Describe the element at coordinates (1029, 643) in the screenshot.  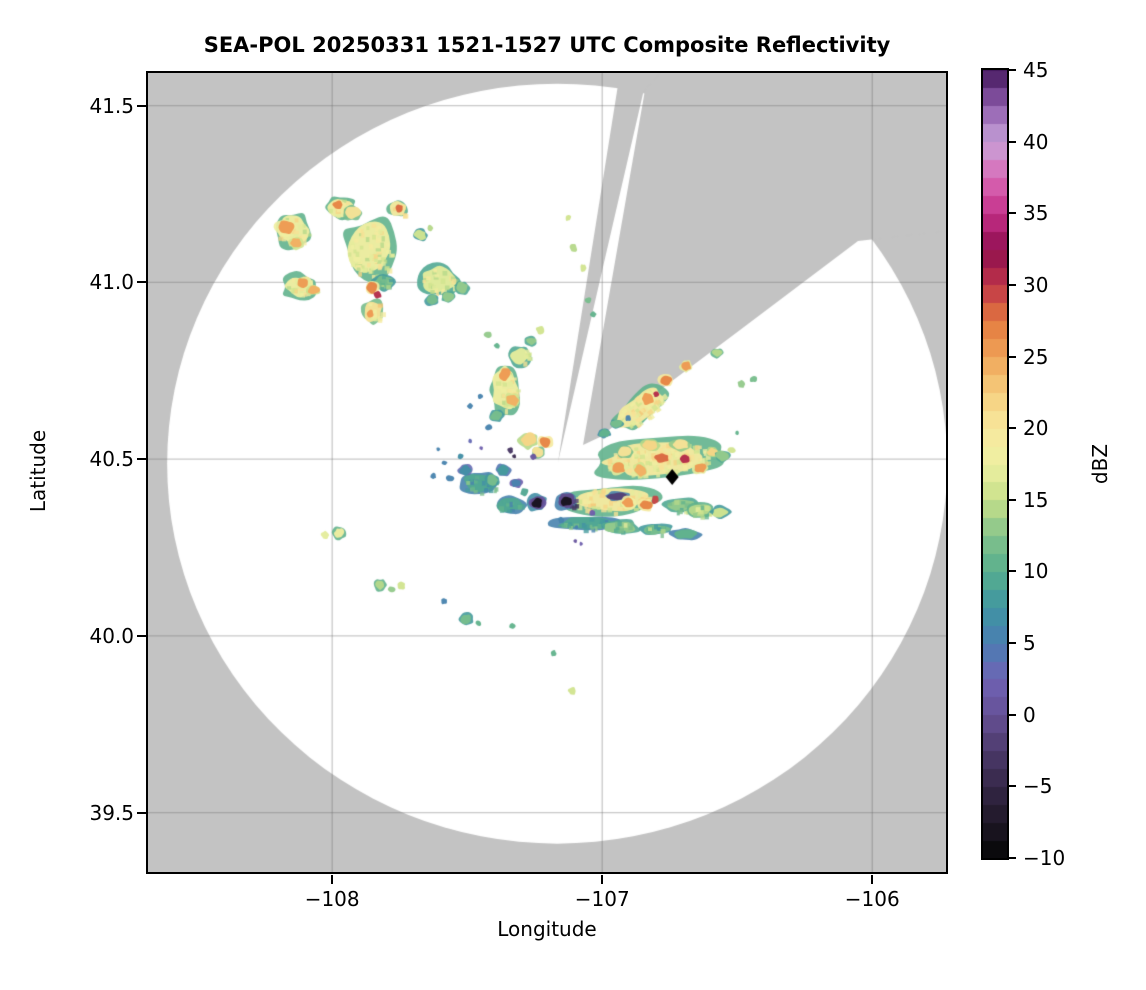
I see `colorbar-tick-label: 5` at that location.